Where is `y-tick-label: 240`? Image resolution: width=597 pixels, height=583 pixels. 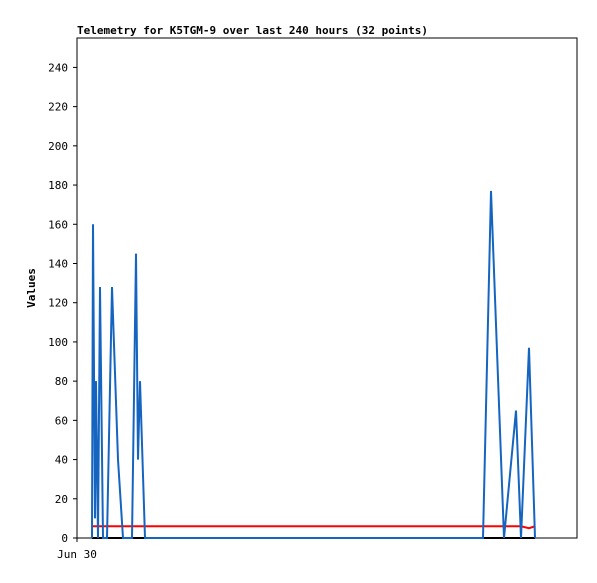 y-tick-label: 240 is located at coordinates (58, 67).